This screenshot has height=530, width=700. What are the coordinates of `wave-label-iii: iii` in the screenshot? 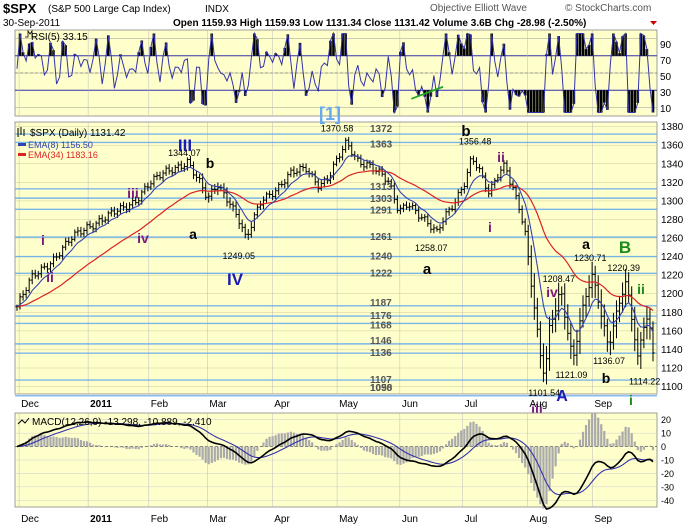 It's located at (133, 193).